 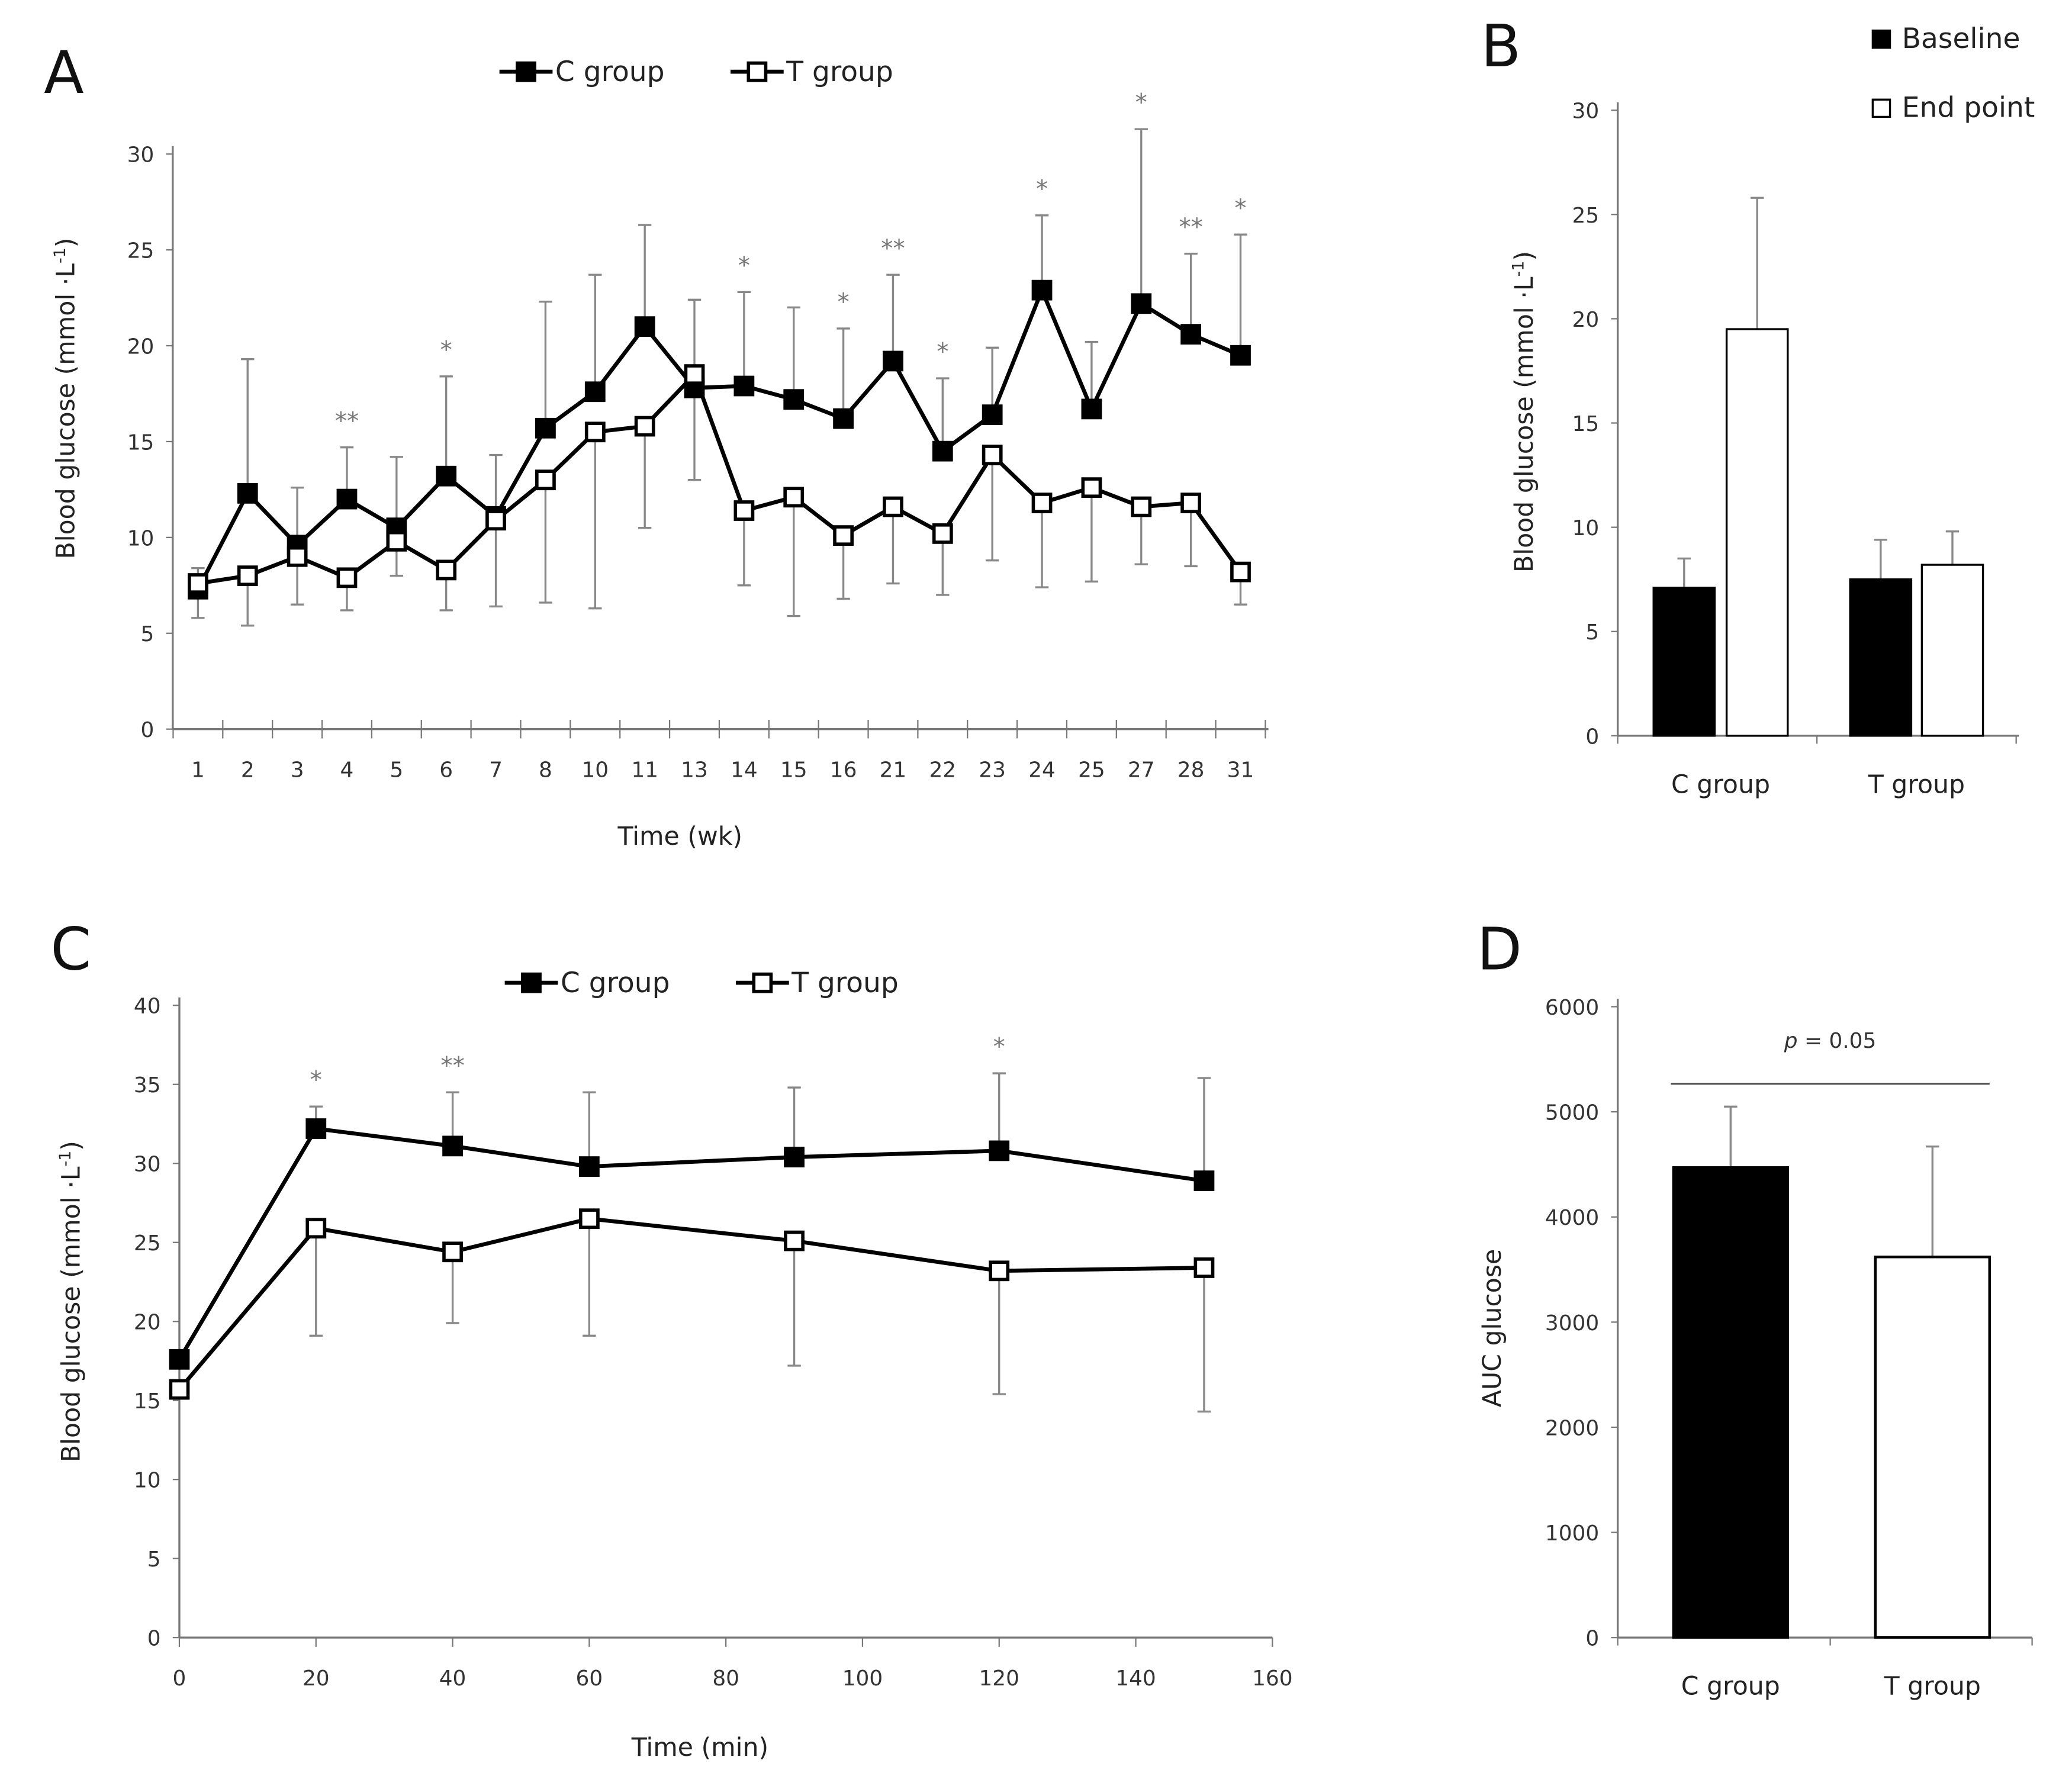 What do you see at coordinates (1592, 1639) in the screenshot?
I see `y-tick-label: 0` at bounding box center [1592, 1639].